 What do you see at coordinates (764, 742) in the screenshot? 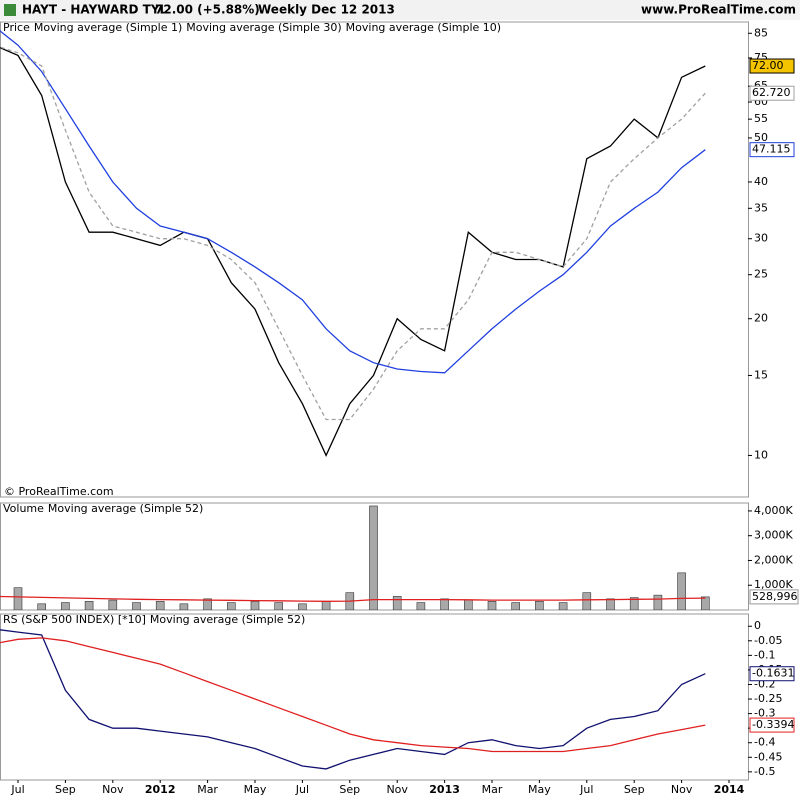
I see `y-tick-label: -0.4` at bounding box center [764, 742].